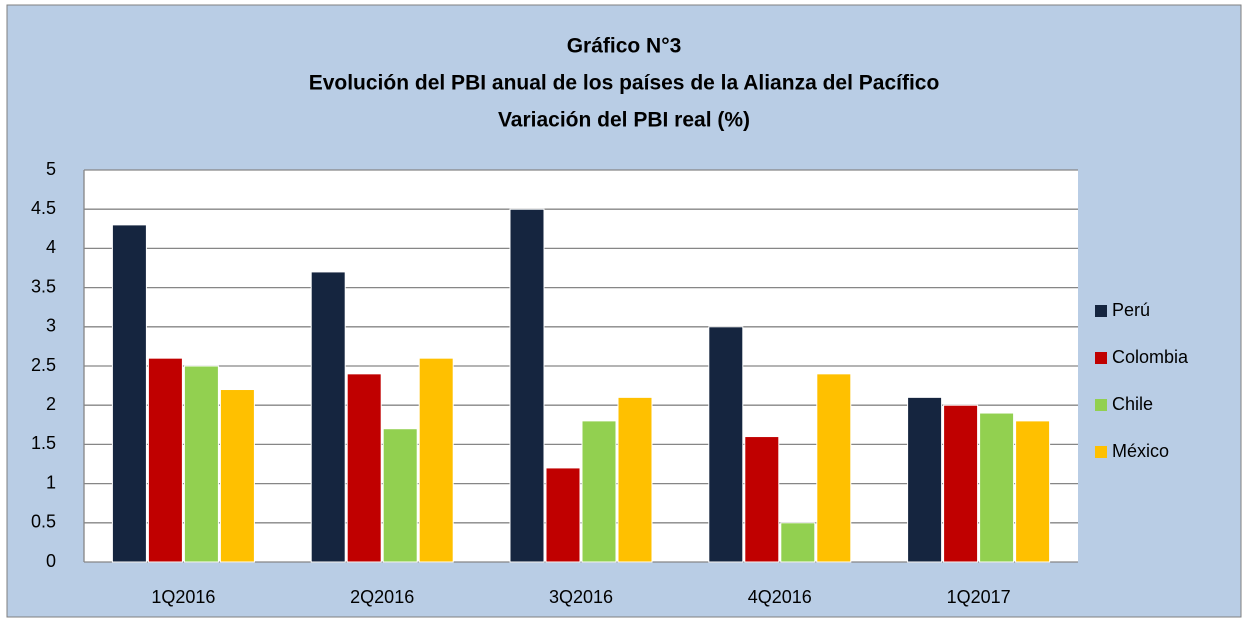 The image size is (1248, 622). What do you see at coordinates (979, 597) in the screenshot?
I see `x-tick-label: 1Q2017` at bounding box center [979, 597].